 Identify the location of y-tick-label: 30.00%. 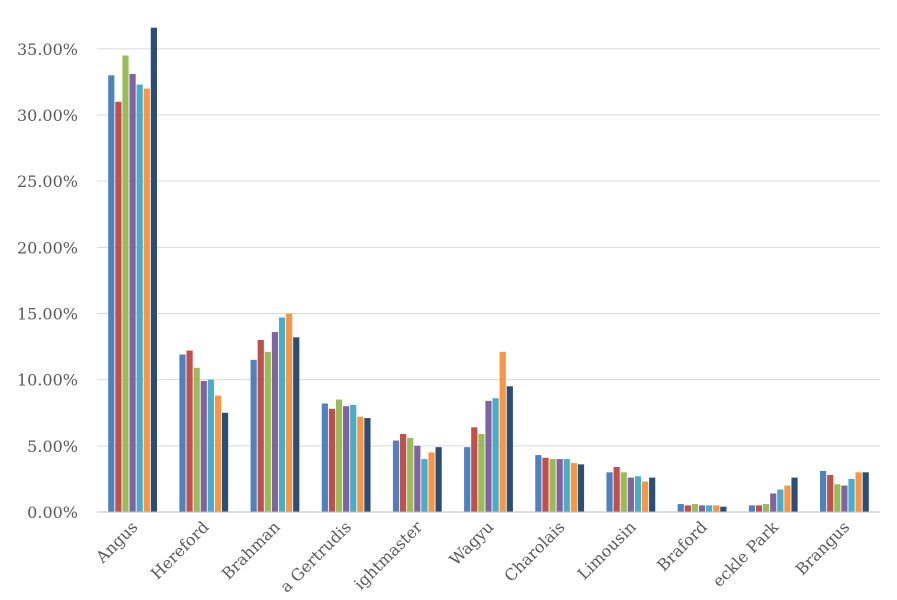
(47, 115).